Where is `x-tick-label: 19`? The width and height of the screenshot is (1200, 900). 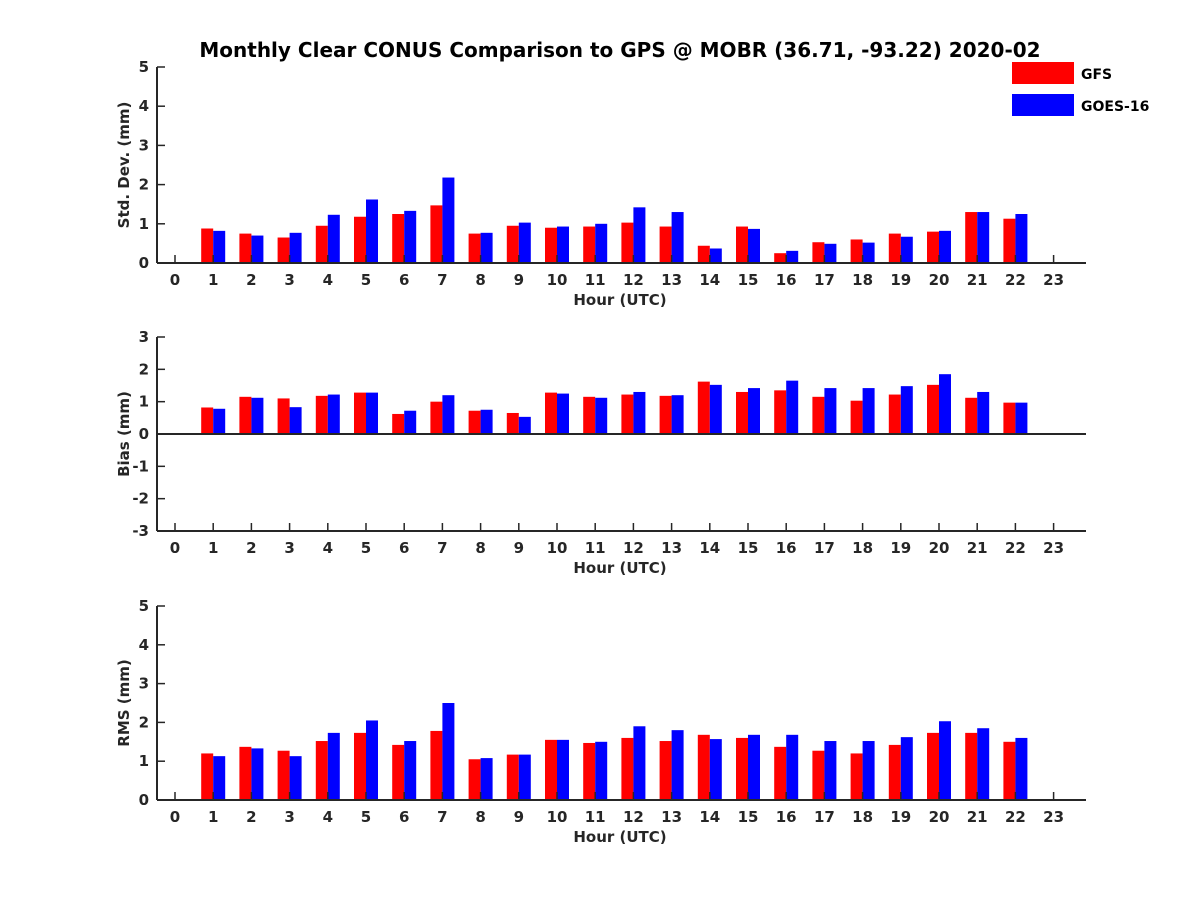 x-tick-label: 19 is located at coordinates (900, 548).